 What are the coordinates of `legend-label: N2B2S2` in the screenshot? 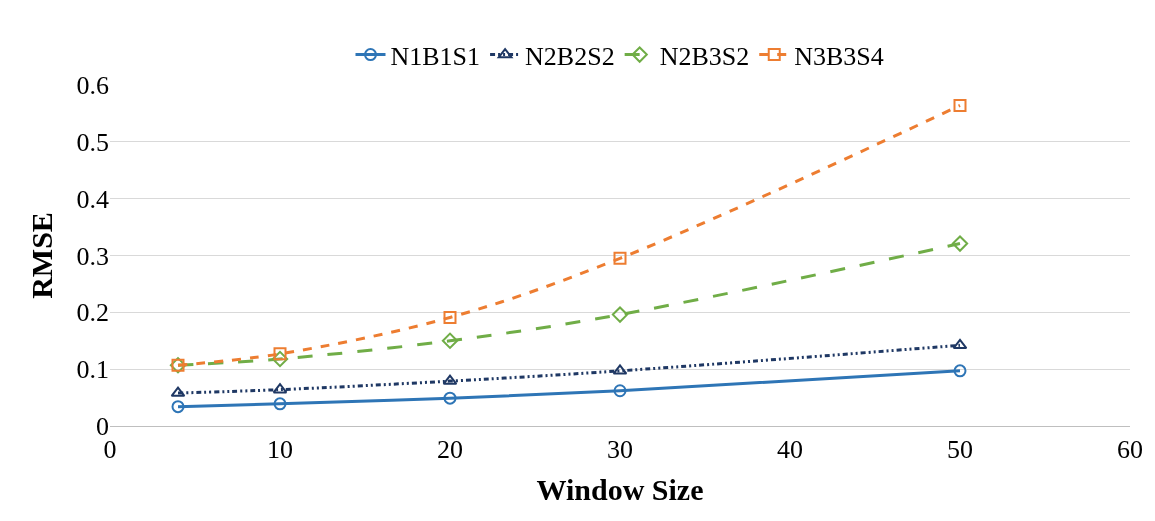 It's located at (570, 56).